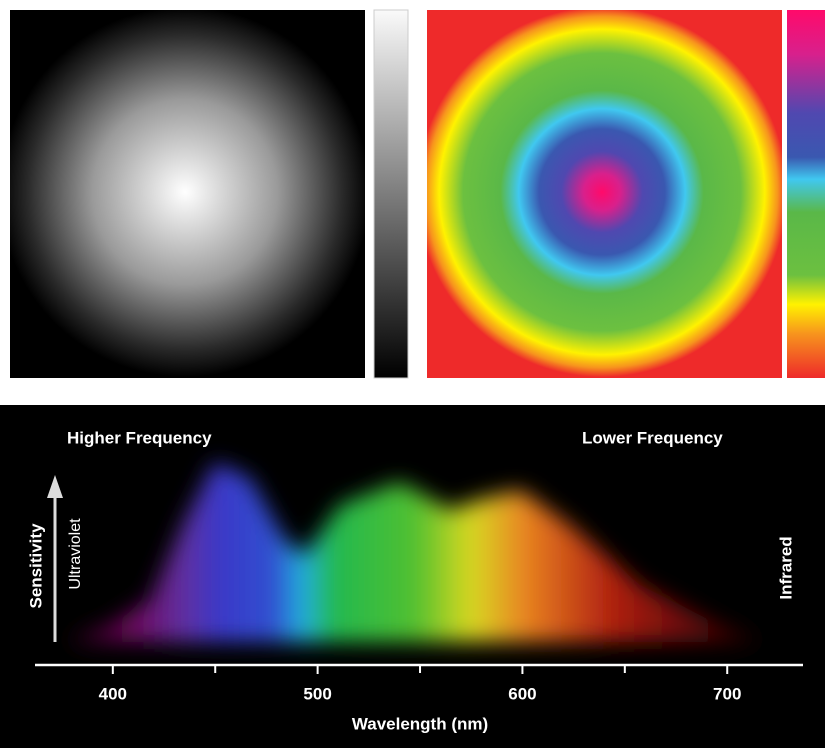 Image resolution: width=825 pixels, height=748 pixels. I want to click on gray-colorbar, so click(391, 194).